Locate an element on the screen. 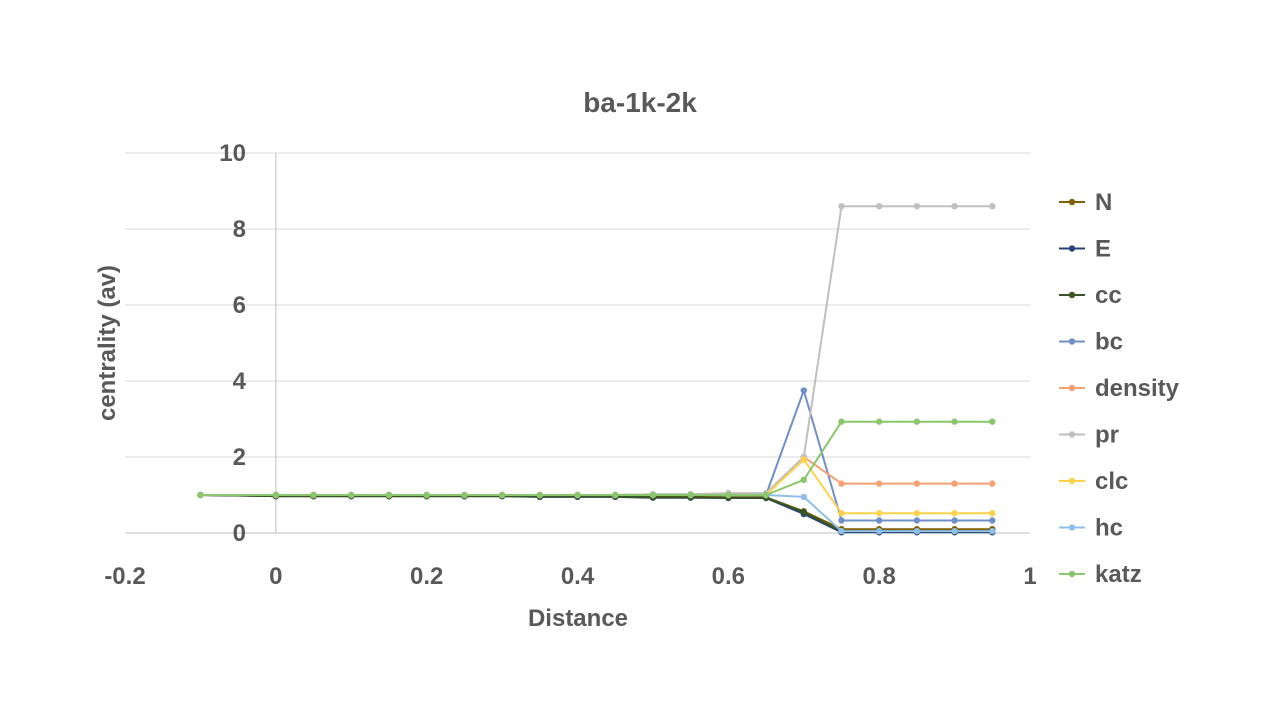 Image resolution: width=1280 pixels, height=720 pixels. series-line-clc is located at coordinates (596, 486).